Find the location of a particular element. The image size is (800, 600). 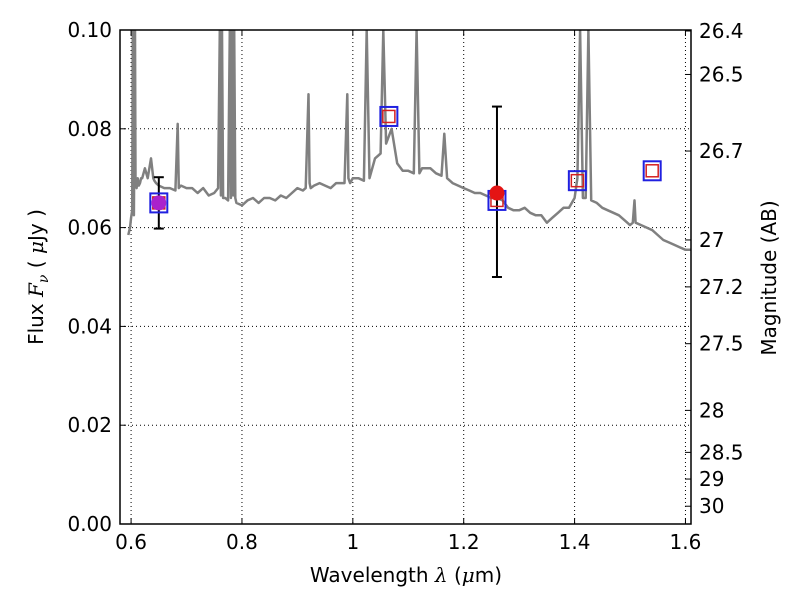

y2-tick-label: 27.5 is located at coordinates (721, 344).